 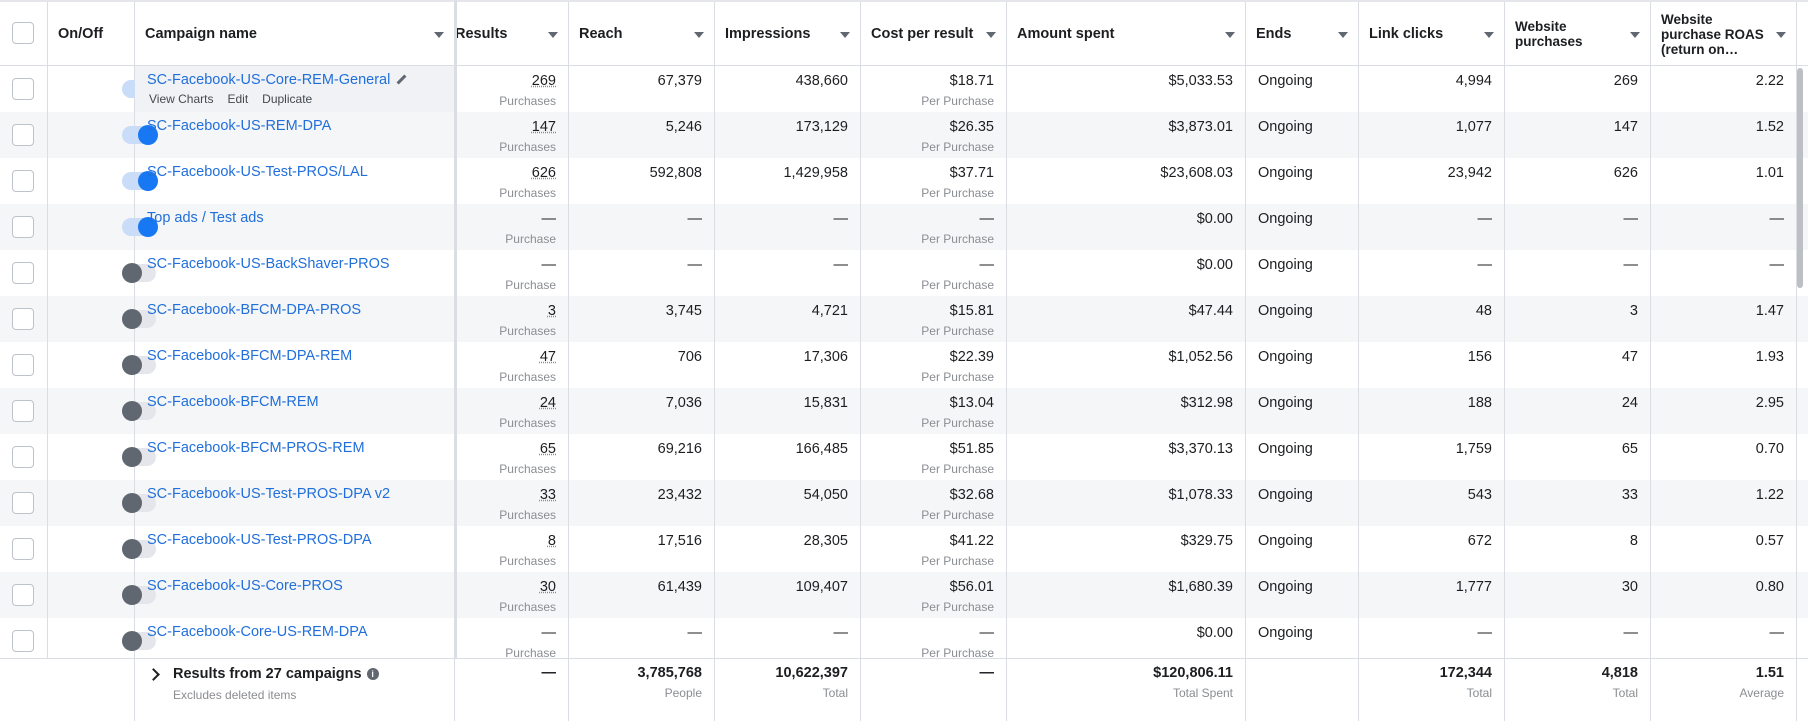 I want to click on header-clicks-label: Link clicks, so click(x=1406, y=34).